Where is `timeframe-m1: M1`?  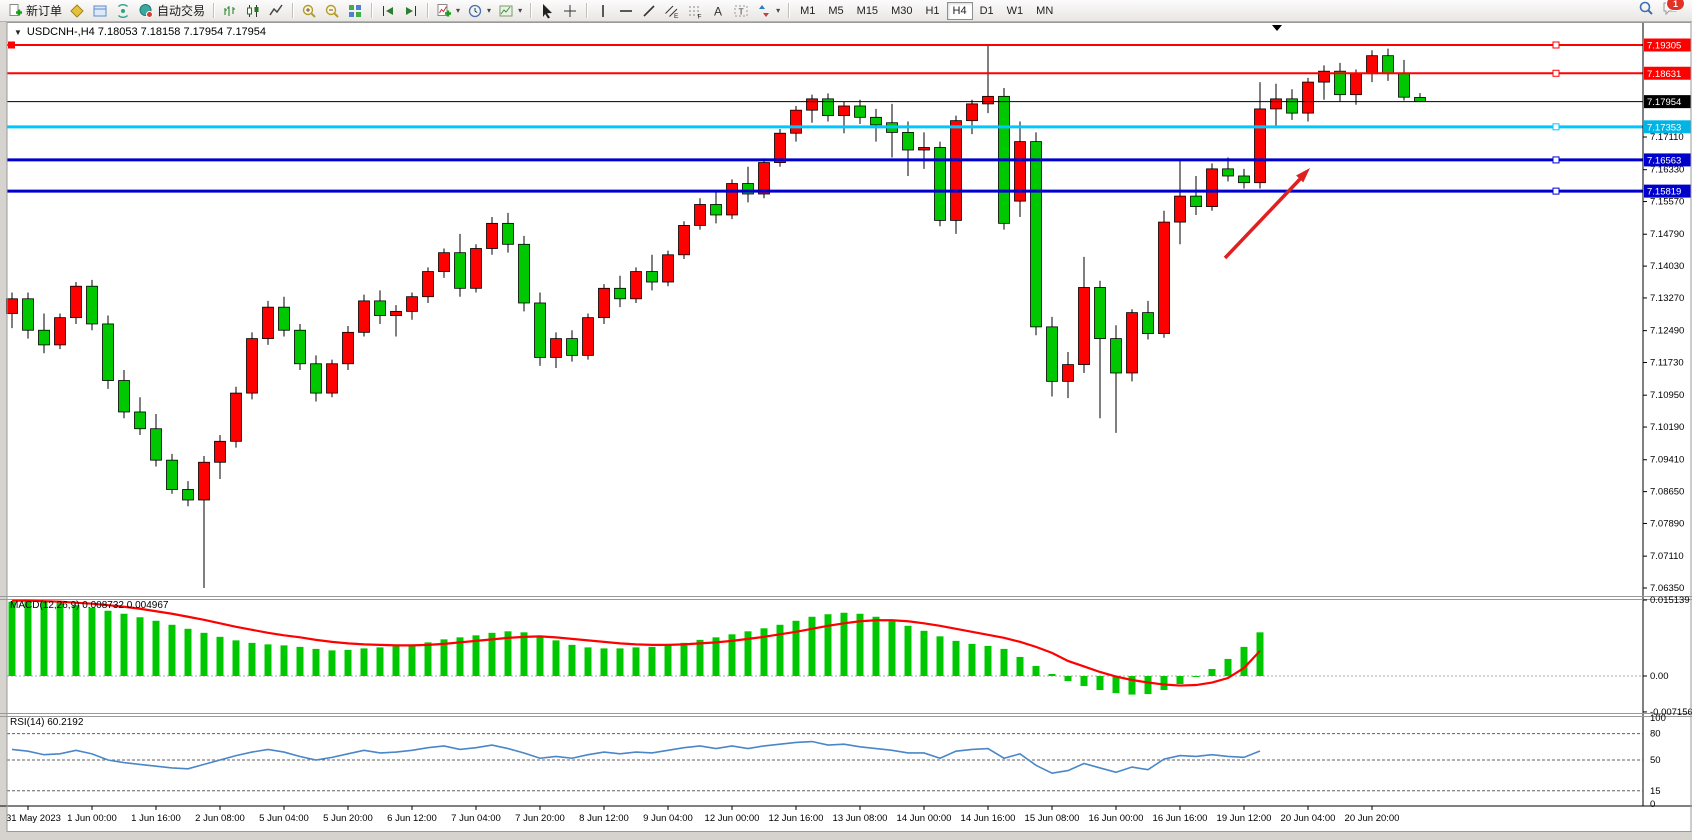
timeframe-m1: M1 is located at coordinates (808, 10).